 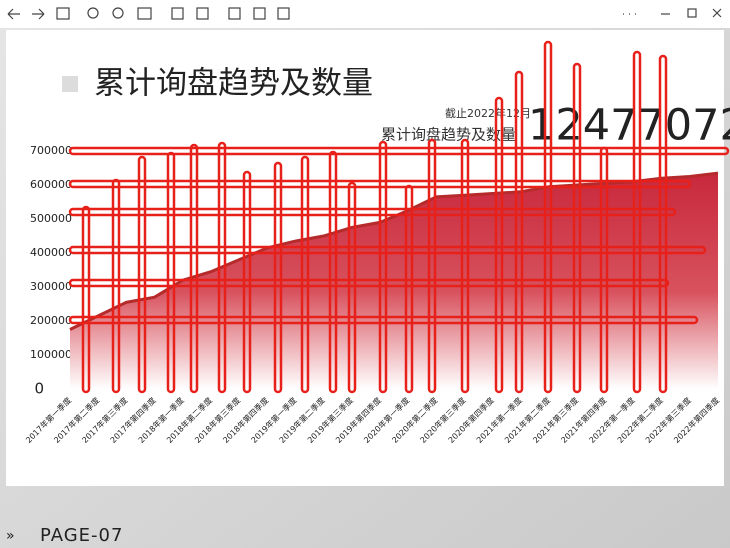 What do you see at coordinates (144, 13) in the screenshot?
I see `fit-button` at bounding box center [144, 13].